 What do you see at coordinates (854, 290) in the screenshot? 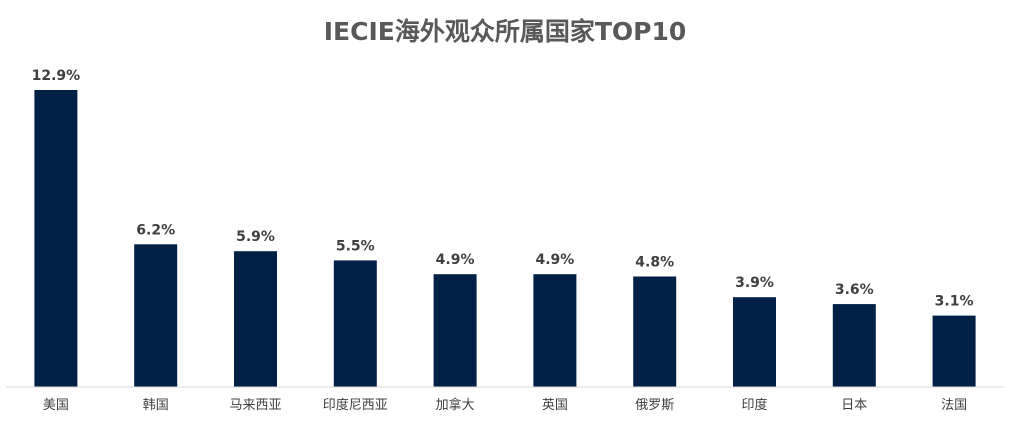
I see `data-label-8: 3.6%` at bounding box center [854, 290].